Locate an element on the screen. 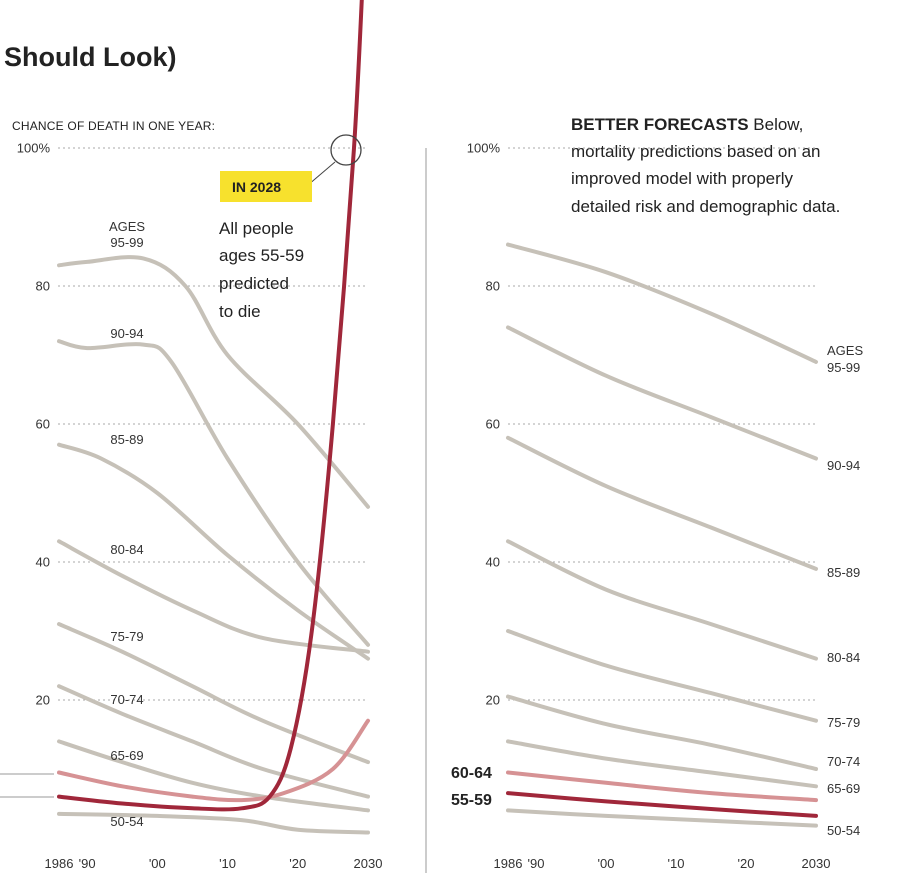 The image size is (900, 873). callout-line-1: All people is located at coordinates (256, 228).